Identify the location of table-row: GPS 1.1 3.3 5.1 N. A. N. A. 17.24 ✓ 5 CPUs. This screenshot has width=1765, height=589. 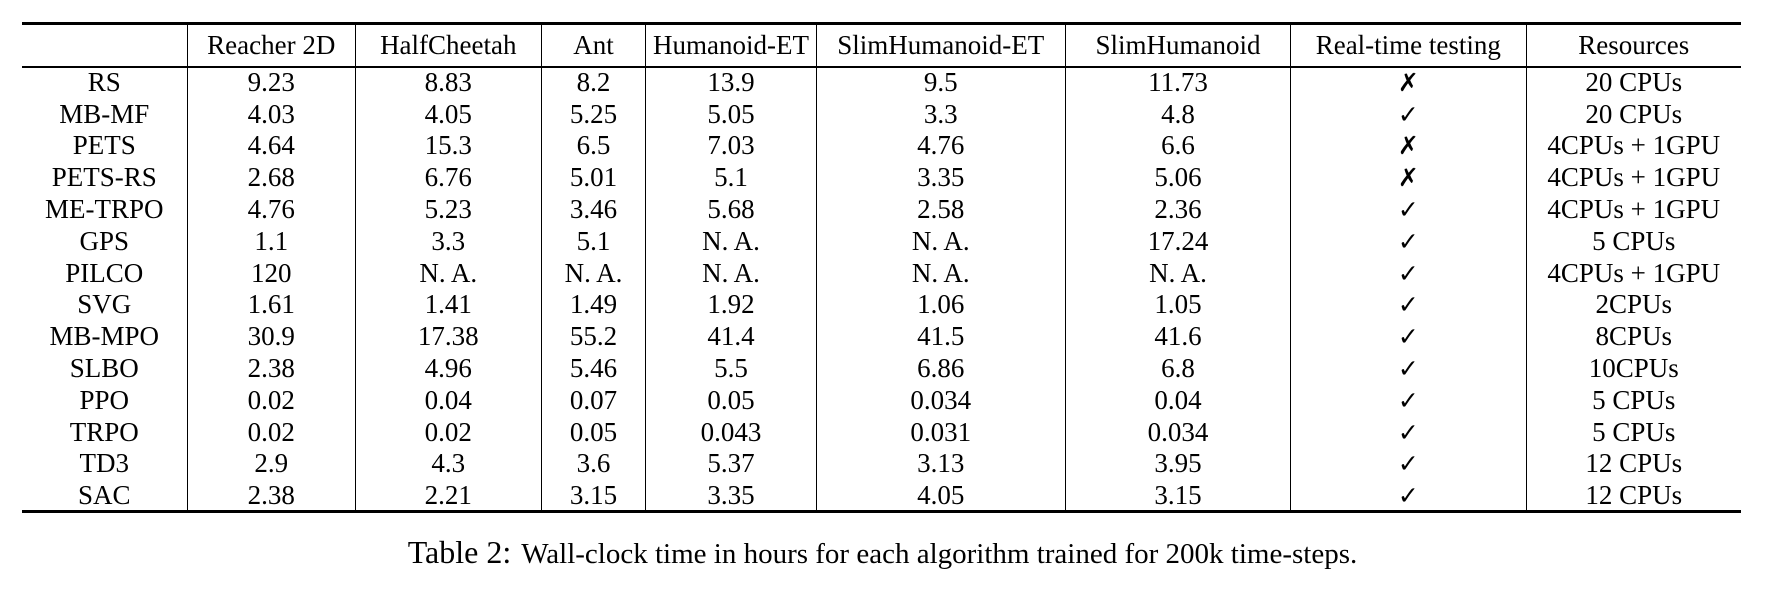
(881, 241).